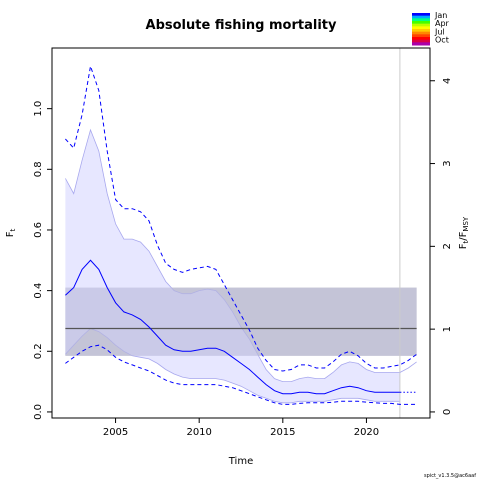  I want to click on legend-label: Jan, so click(440, 15).